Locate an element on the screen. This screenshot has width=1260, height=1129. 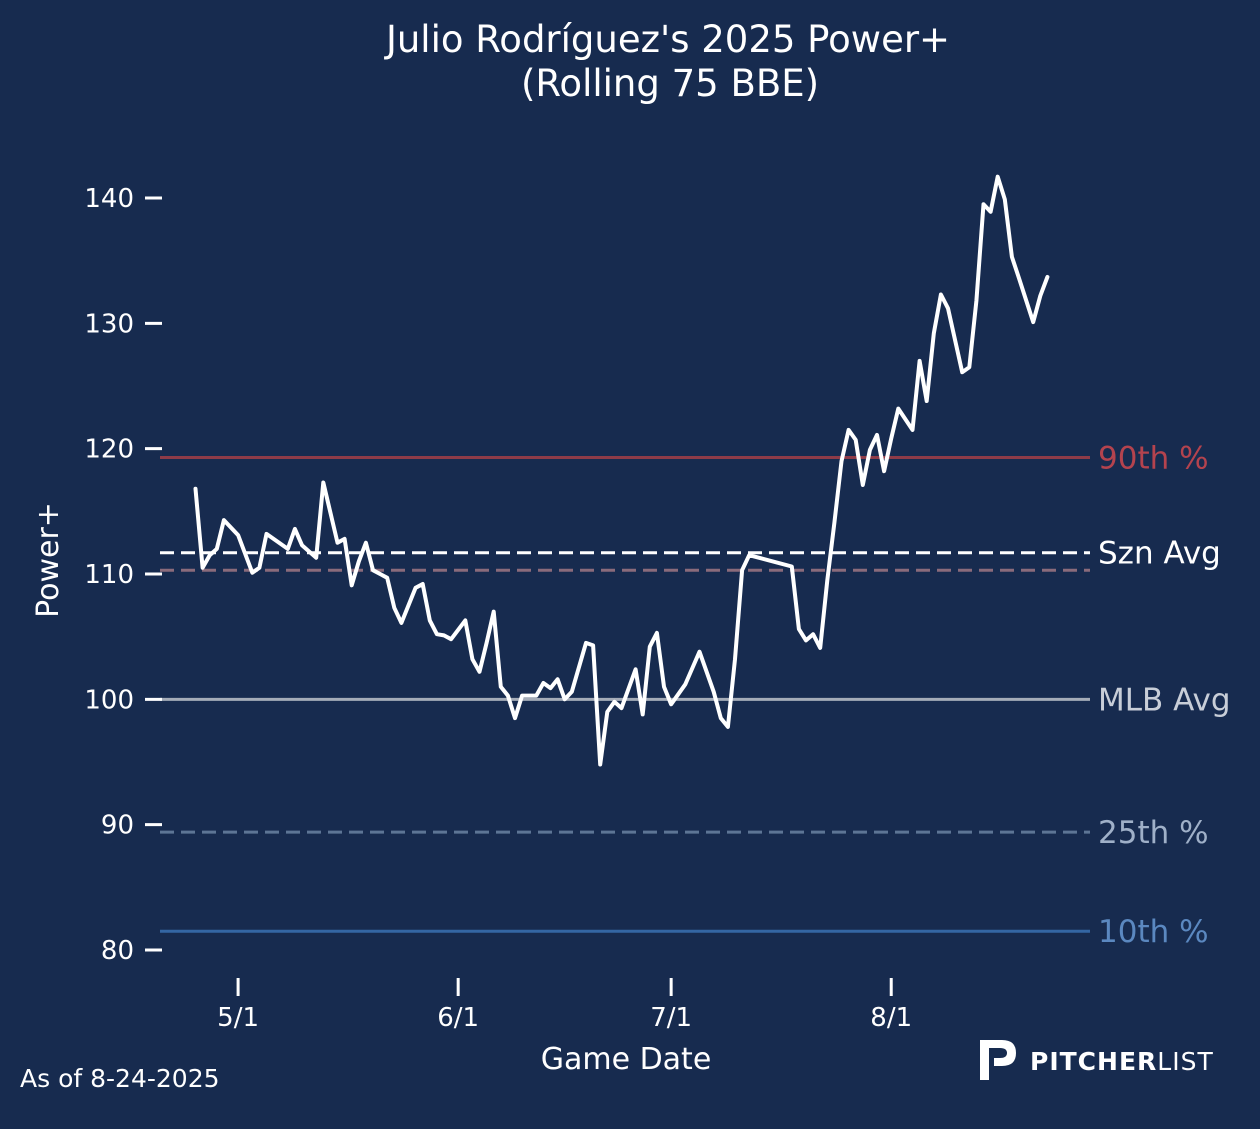
y-axis: 80 90 100 110 120 130 140 is located at coordinates (123, 575).